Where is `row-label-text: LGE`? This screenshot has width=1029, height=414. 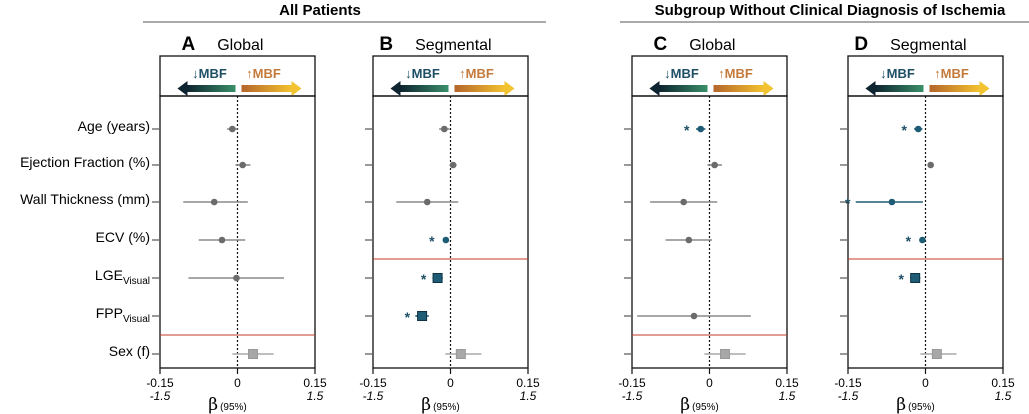 row-label-text: LGE is located at coordinates (109, 275).